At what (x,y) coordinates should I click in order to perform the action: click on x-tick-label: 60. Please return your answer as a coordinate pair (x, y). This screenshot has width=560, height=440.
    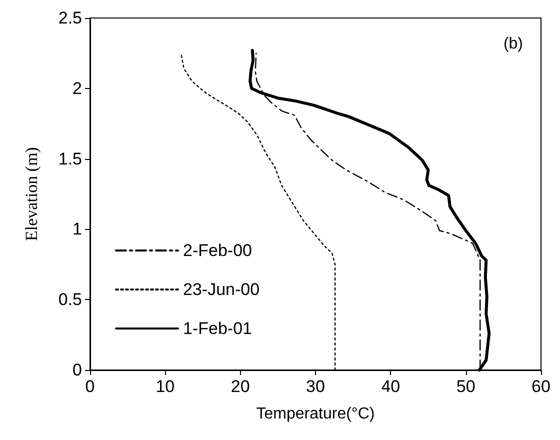
    Looking at the image, I should click on (541, 386).